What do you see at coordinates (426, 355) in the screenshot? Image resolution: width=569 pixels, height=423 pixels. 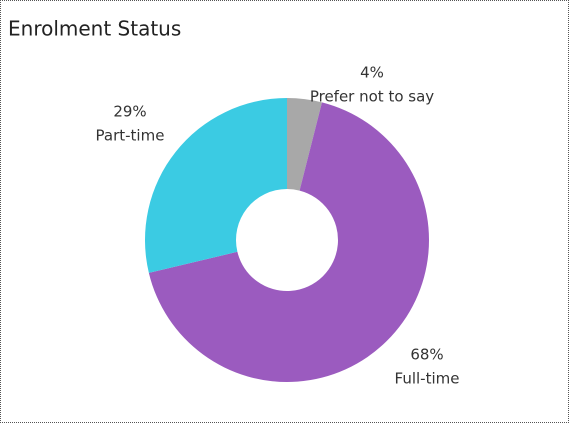 I see `value-label: 68%` at bounding box center [426, 355].